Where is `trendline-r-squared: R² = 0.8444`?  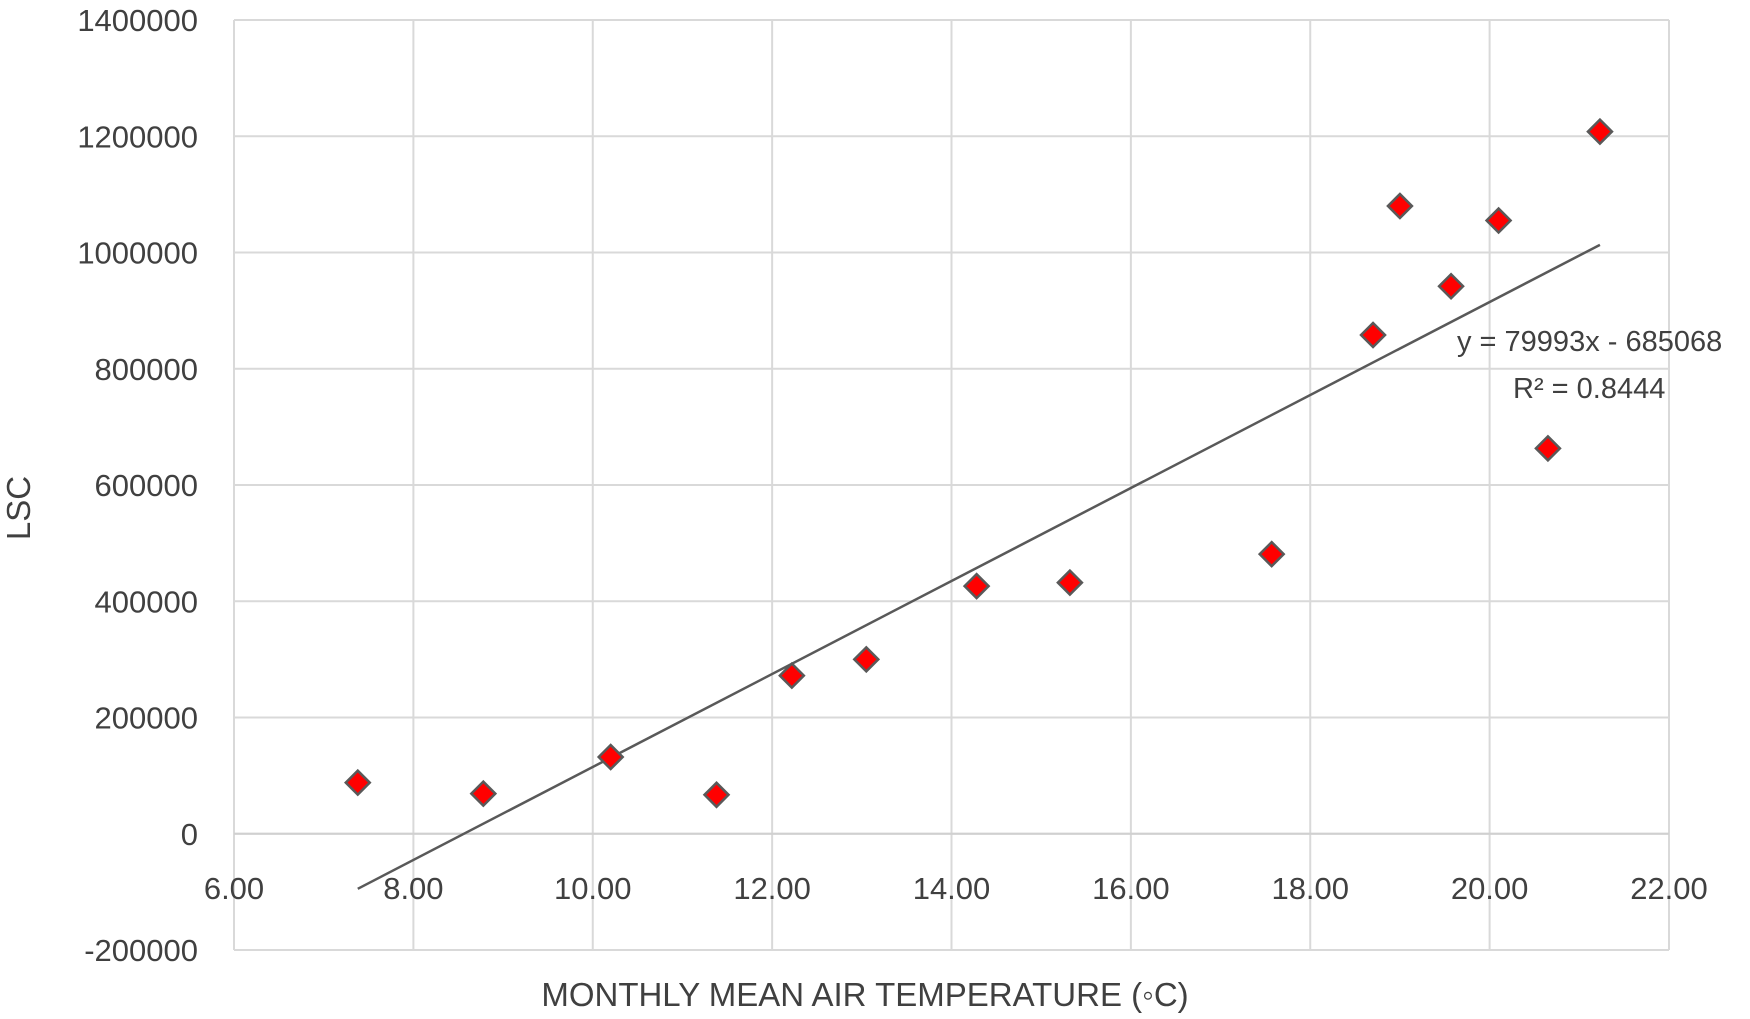 trendline-r-squared: R² = 0.8444 is located at coordinates (1589, 389).